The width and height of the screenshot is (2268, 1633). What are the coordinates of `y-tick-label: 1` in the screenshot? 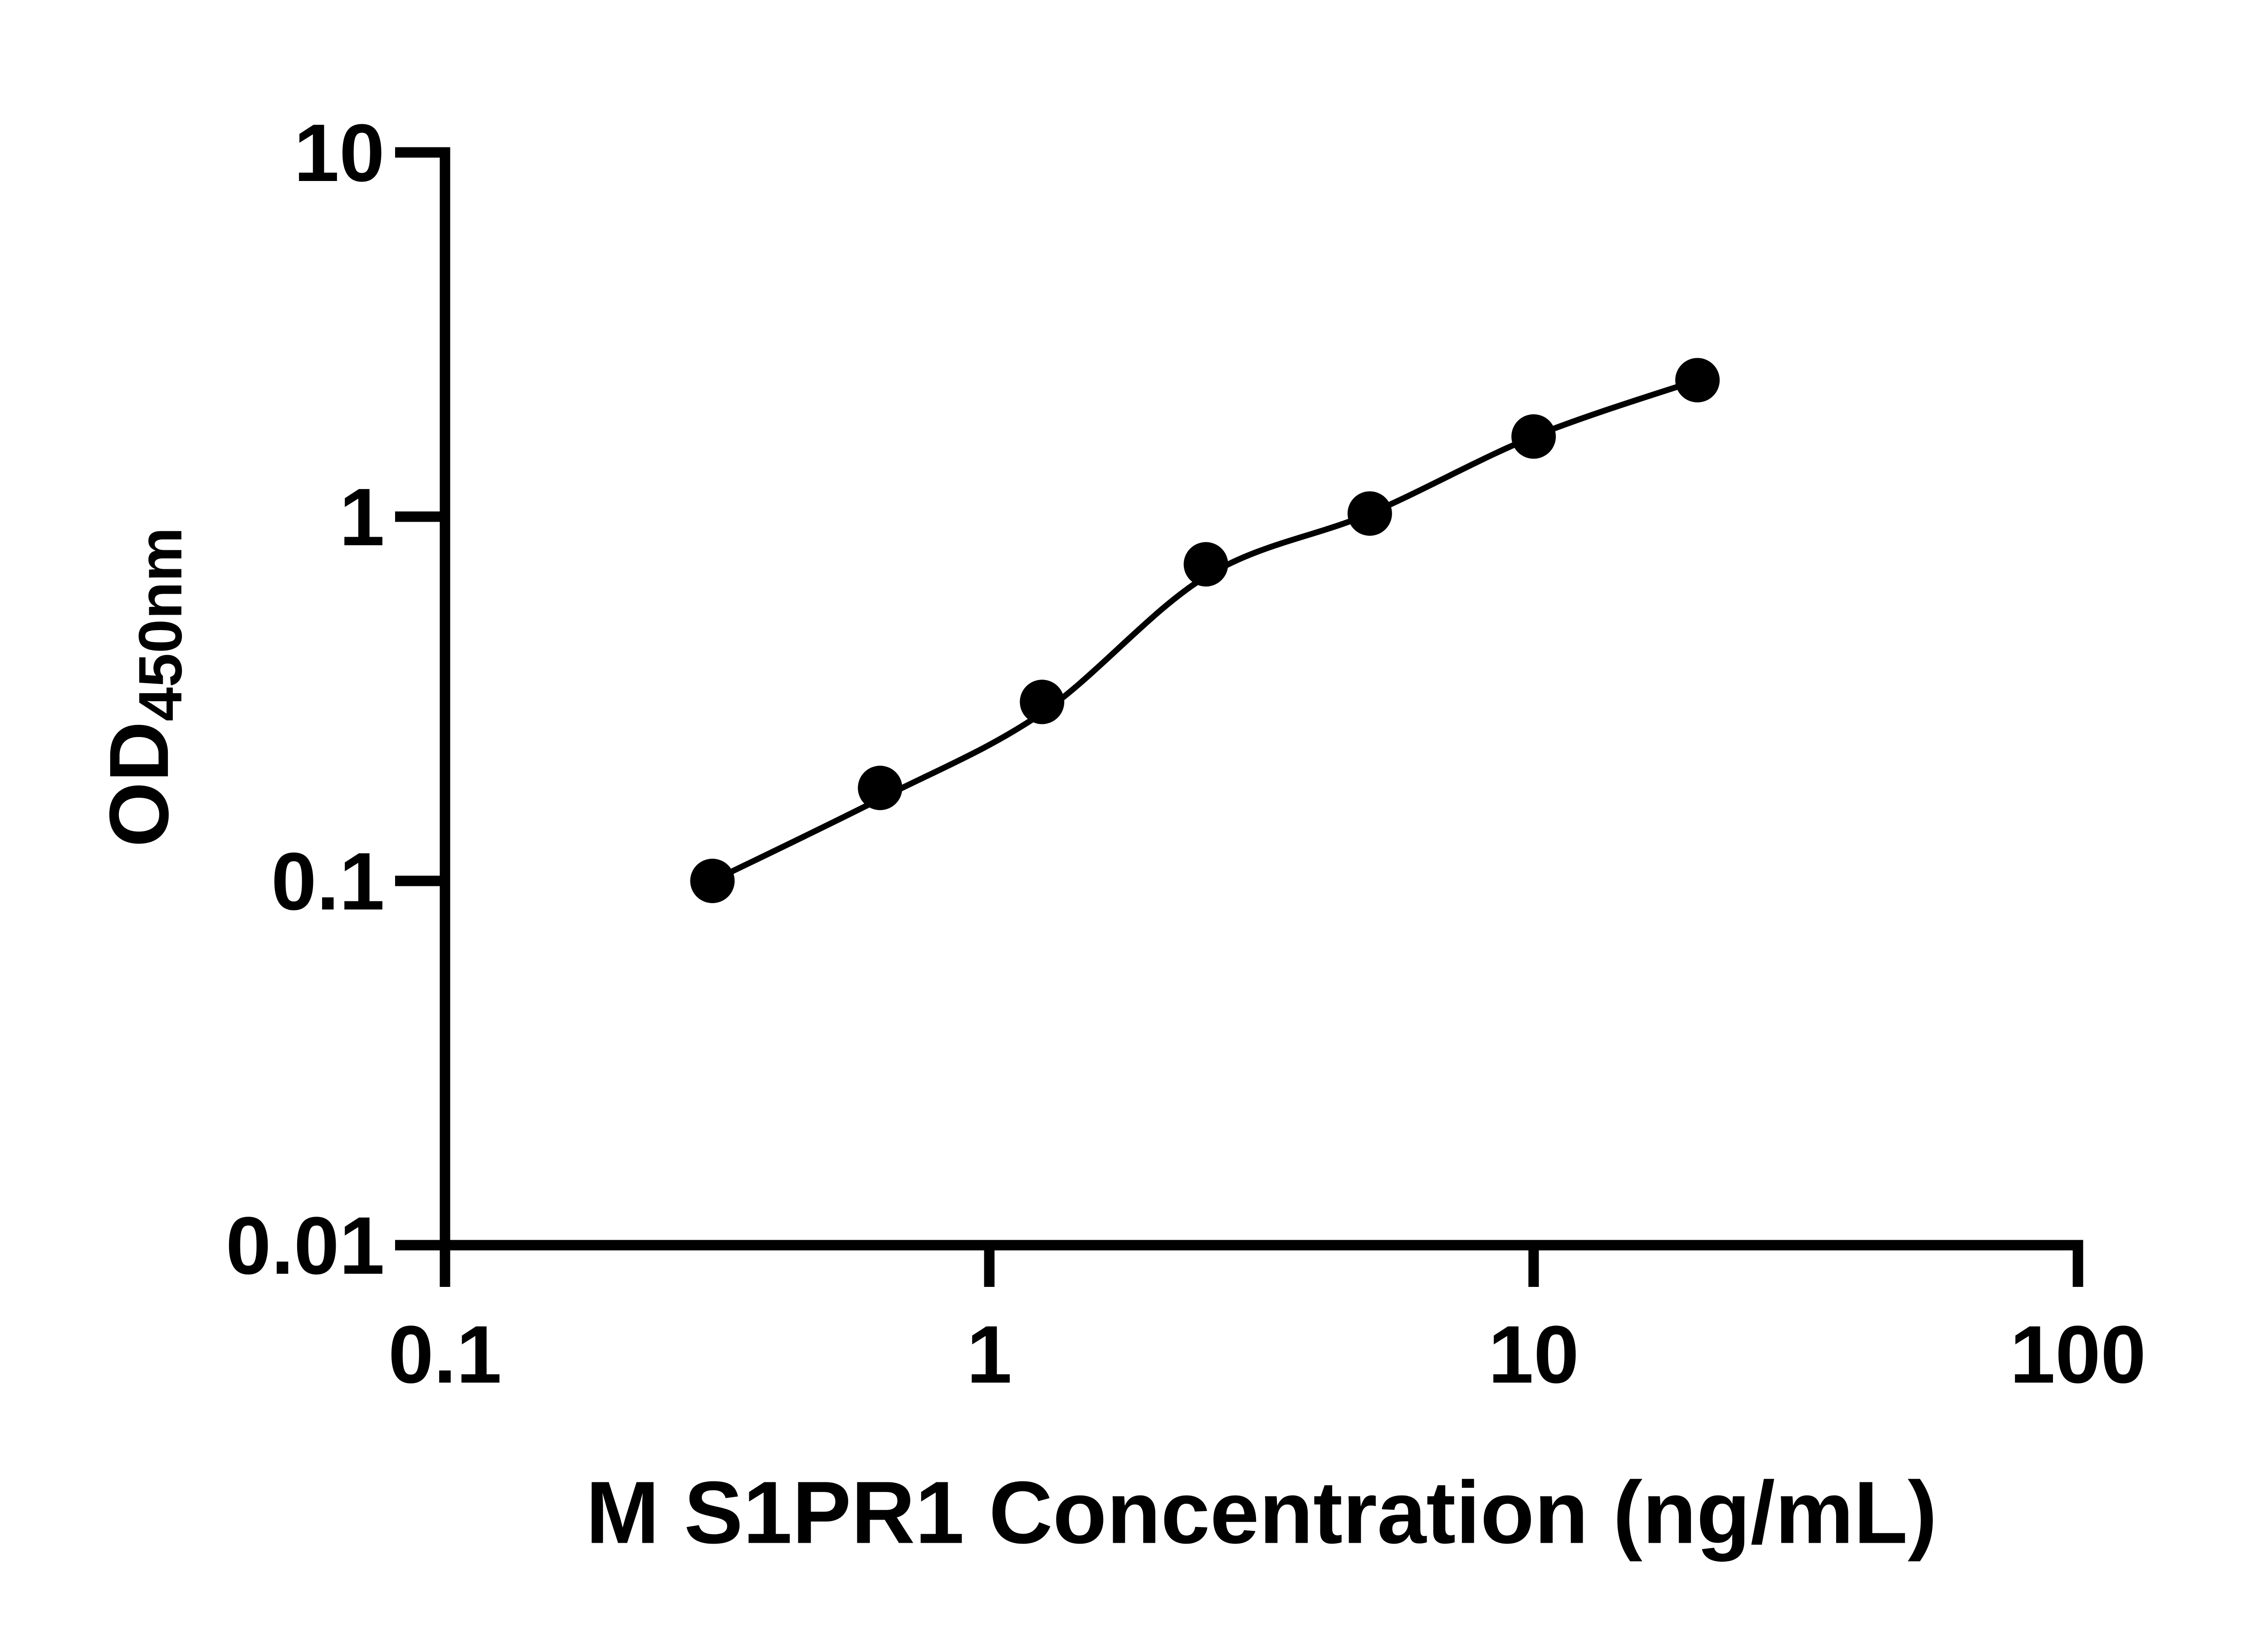 It's located at (362, 517).